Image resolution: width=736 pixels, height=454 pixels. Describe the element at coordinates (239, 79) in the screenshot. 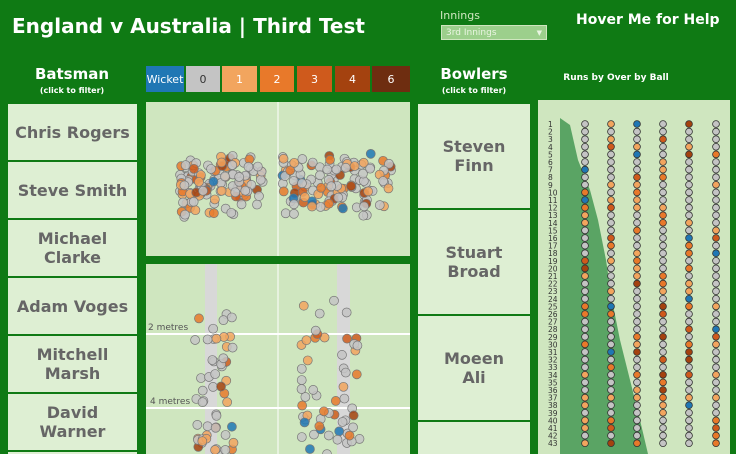

I see `legend-item: 1` at that location.